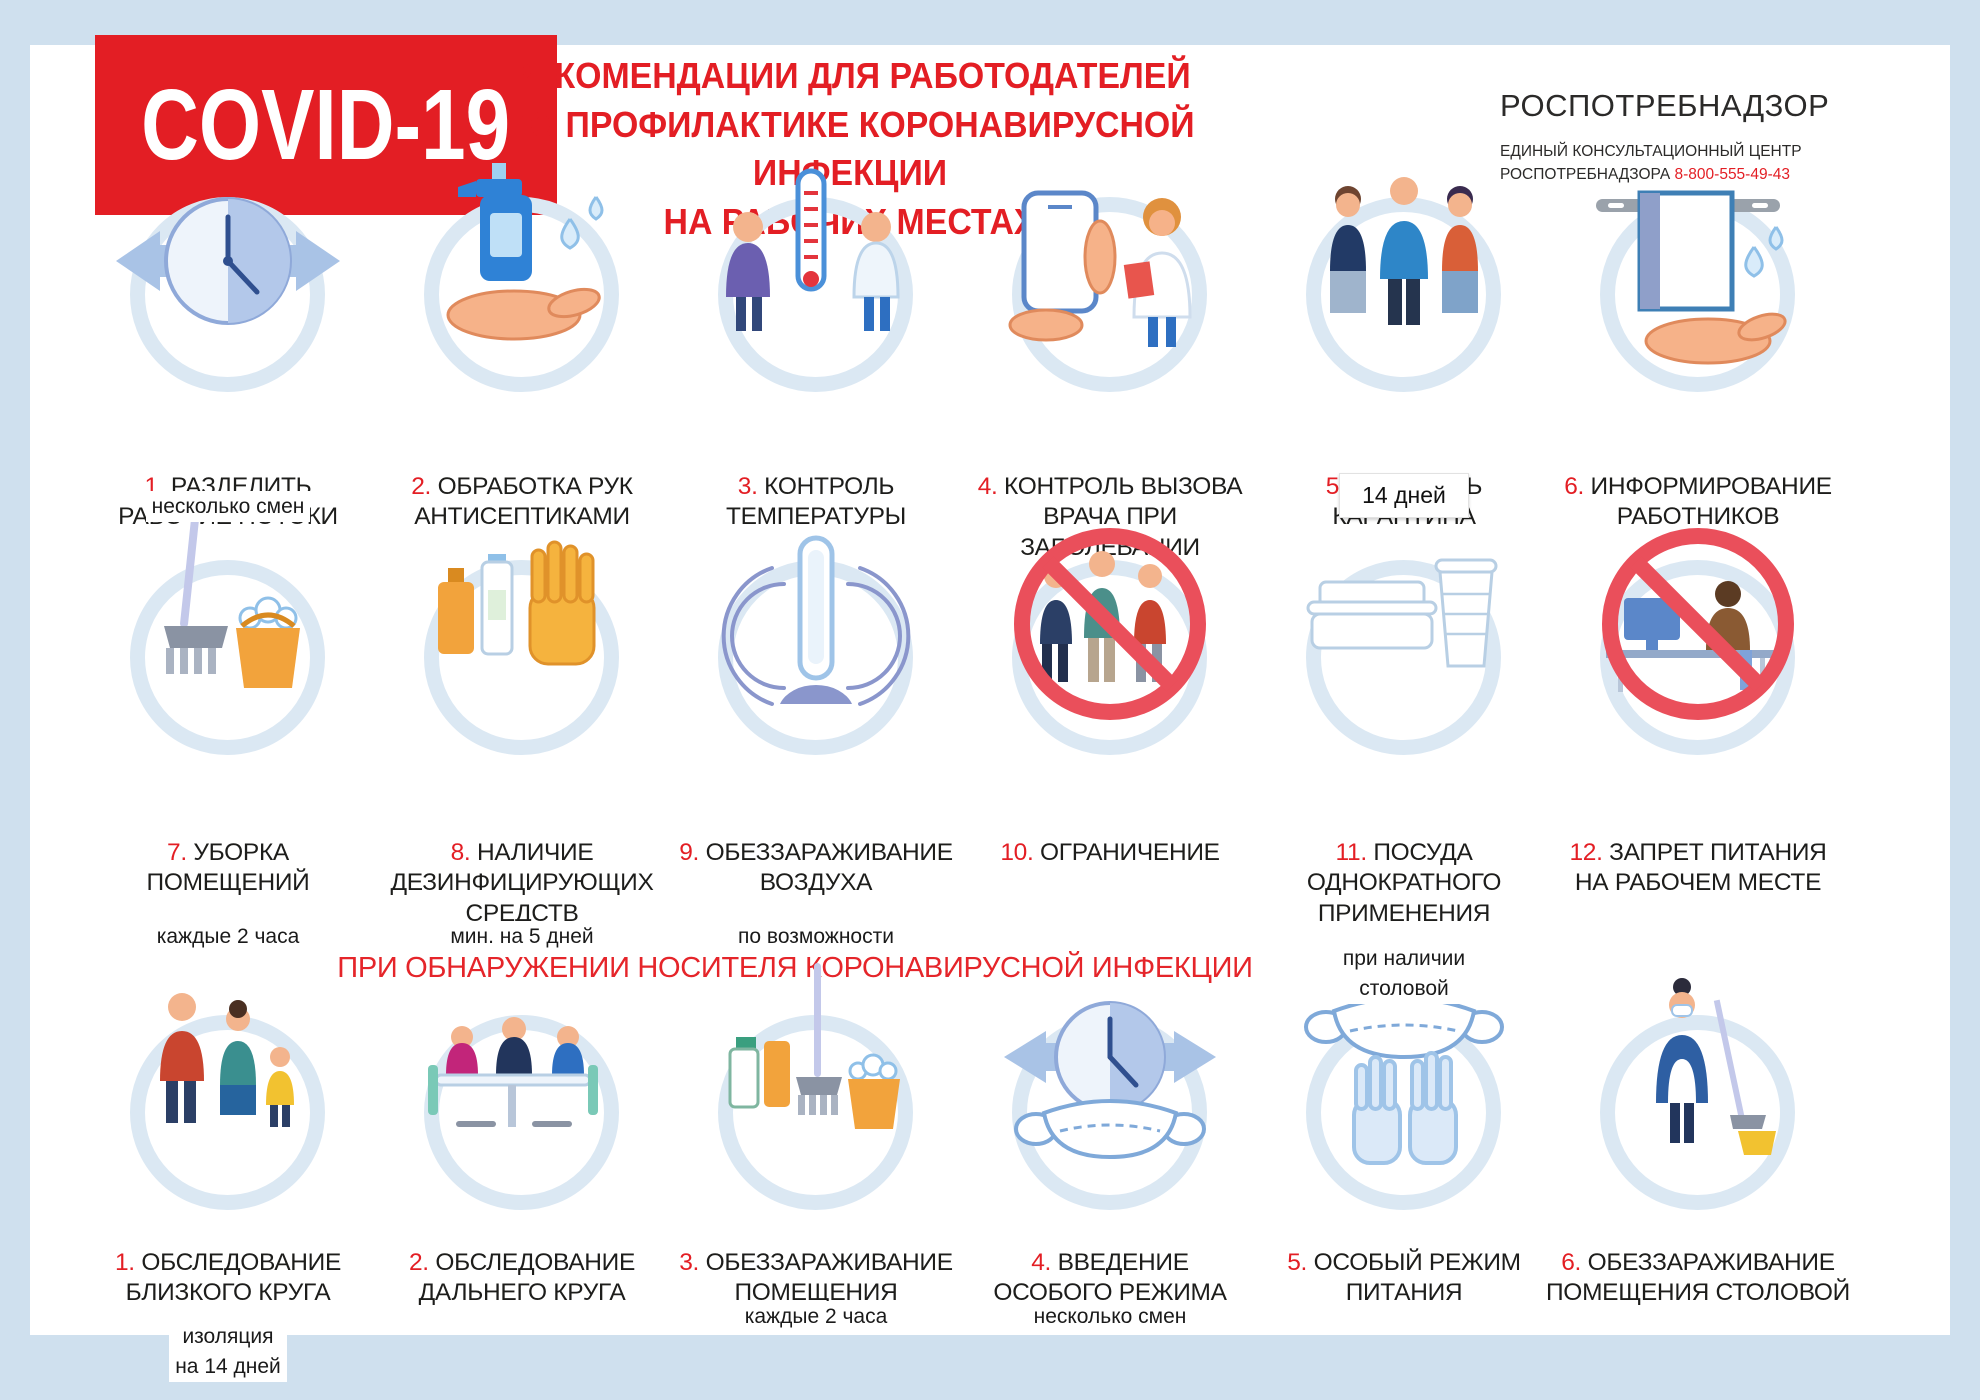  I want to click on sanitizer-hand-icon, so click(525, 252).